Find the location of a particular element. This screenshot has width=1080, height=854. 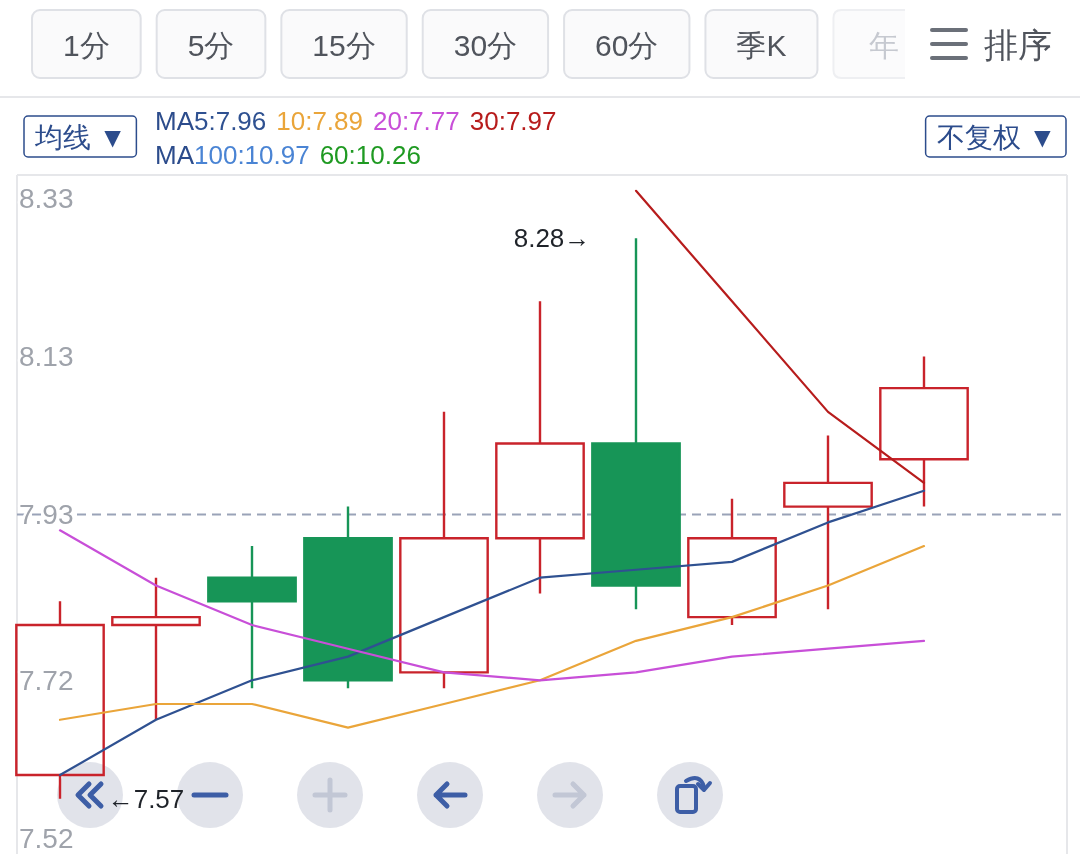

tab-button: 季K is located at coordinates (761, 44).